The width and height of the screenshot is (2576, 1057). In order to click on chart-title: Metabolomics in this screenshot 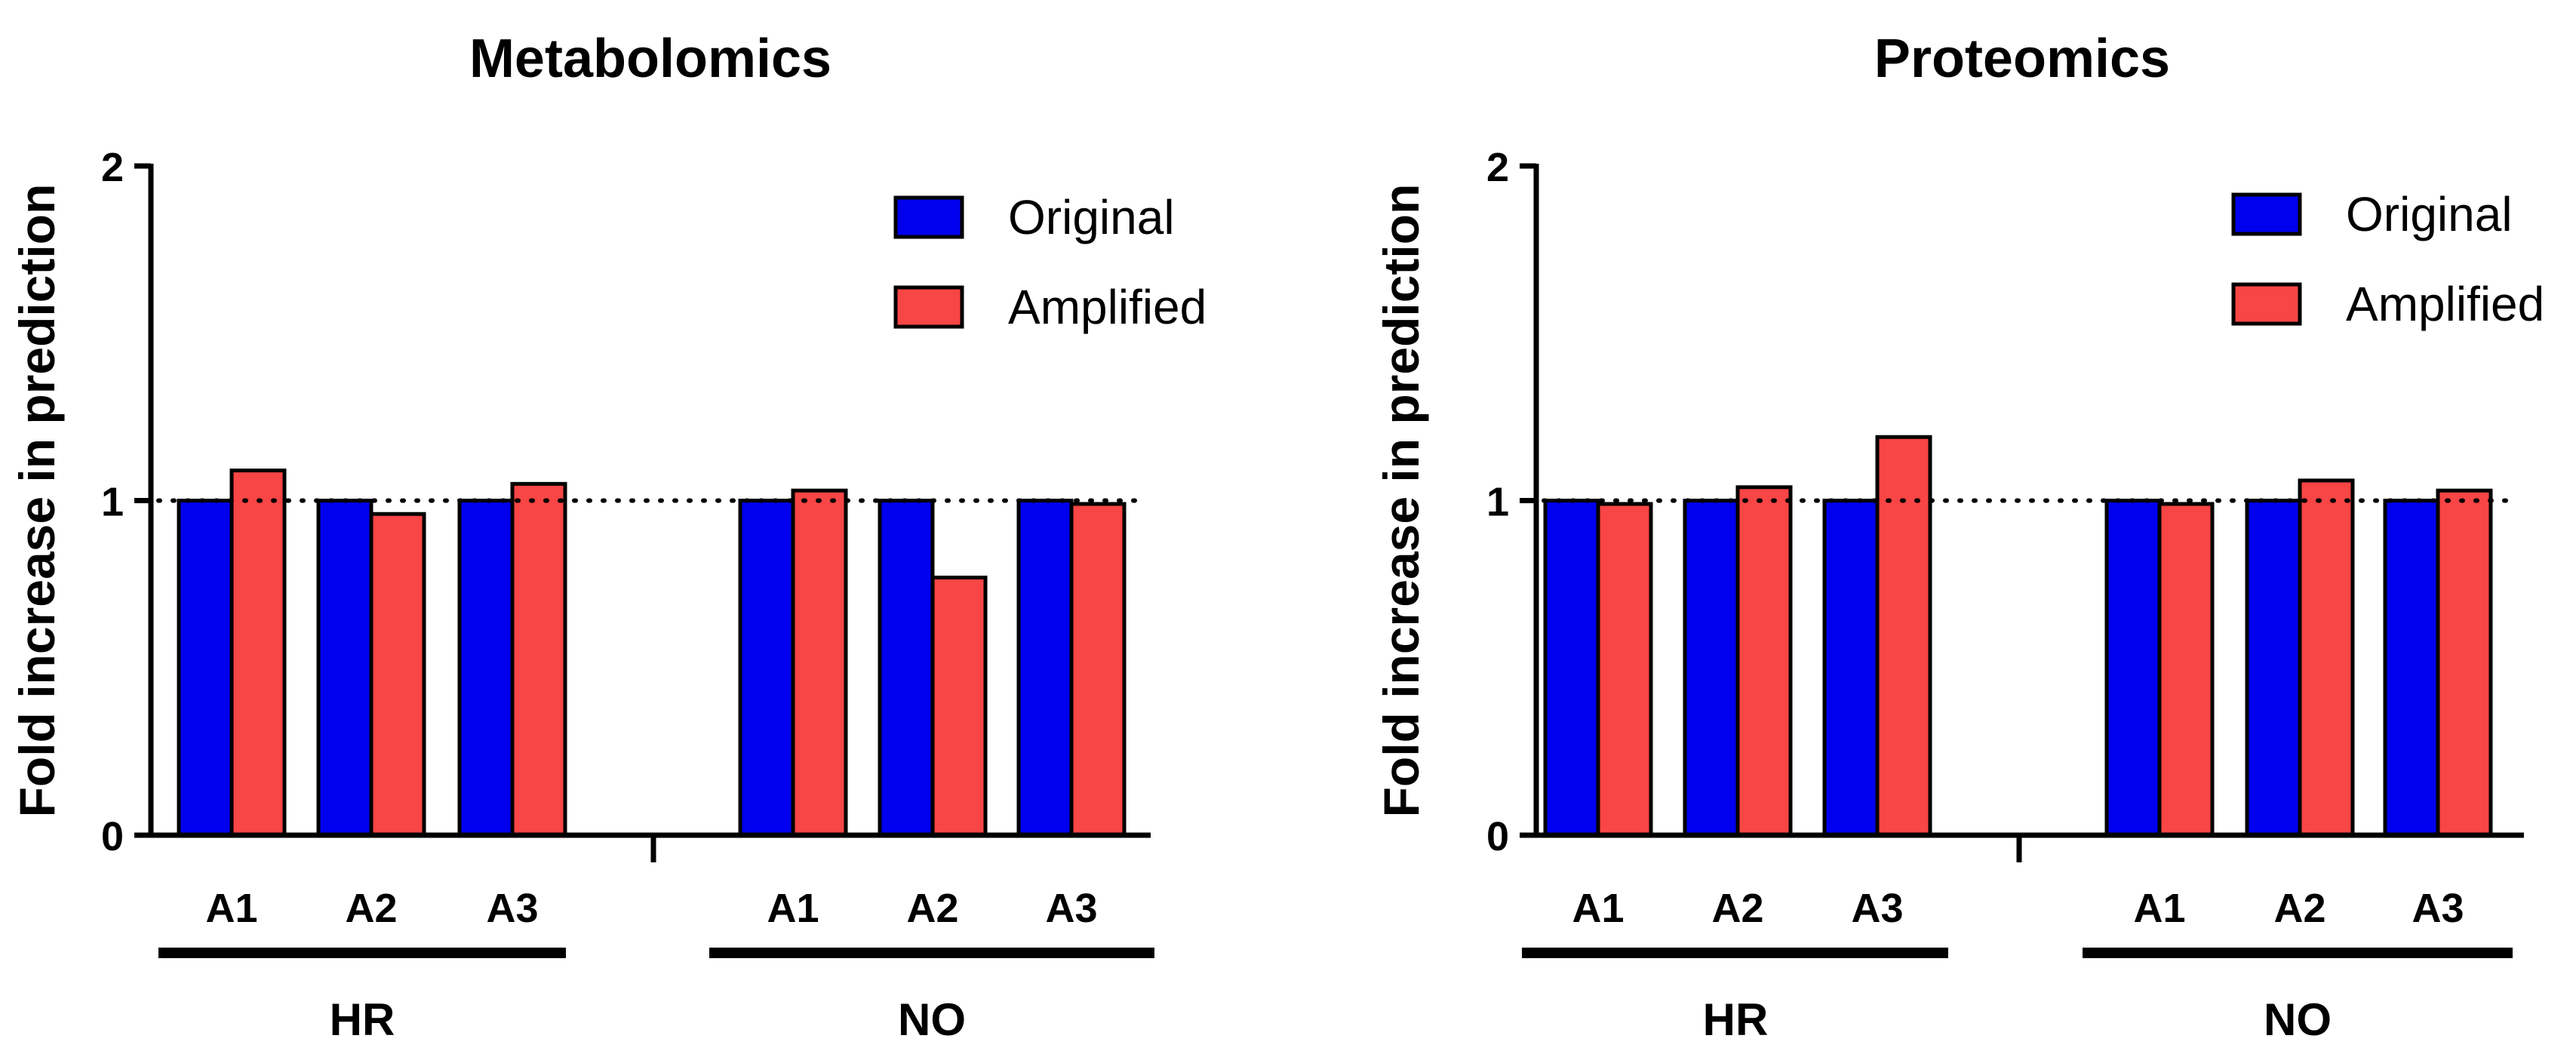, I will do `click(650, 59)`.